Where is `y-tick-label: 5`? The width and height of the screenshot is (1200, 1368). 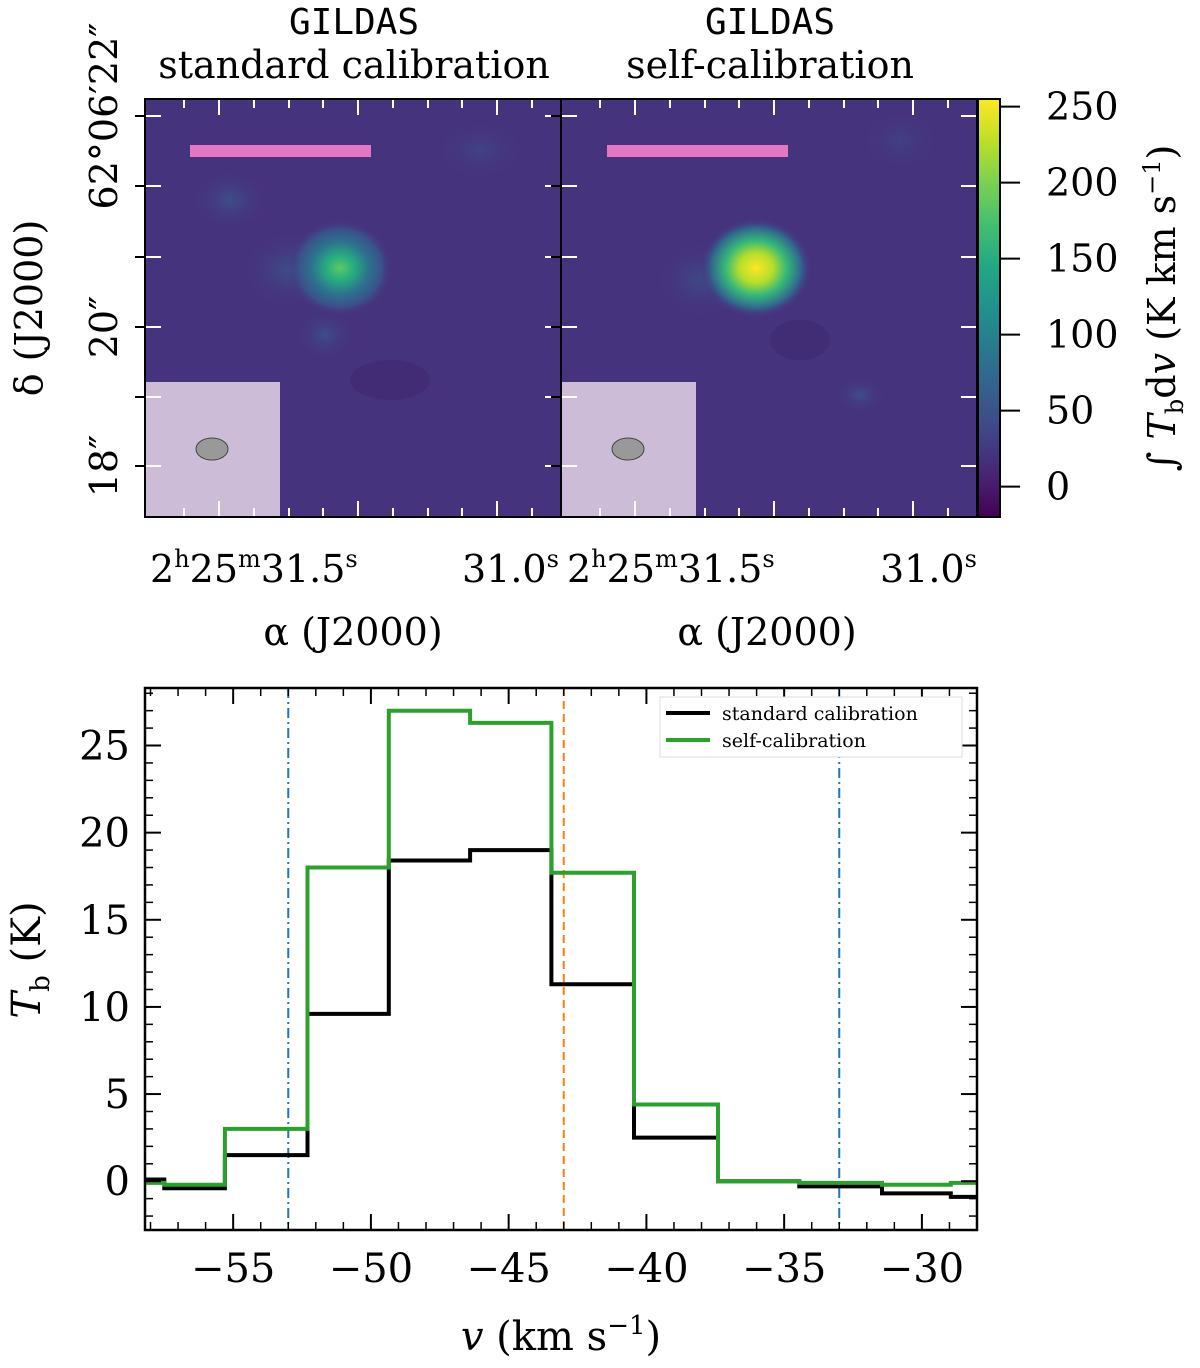 y-tick-label: 5 is located at coordinates (117, 1095).